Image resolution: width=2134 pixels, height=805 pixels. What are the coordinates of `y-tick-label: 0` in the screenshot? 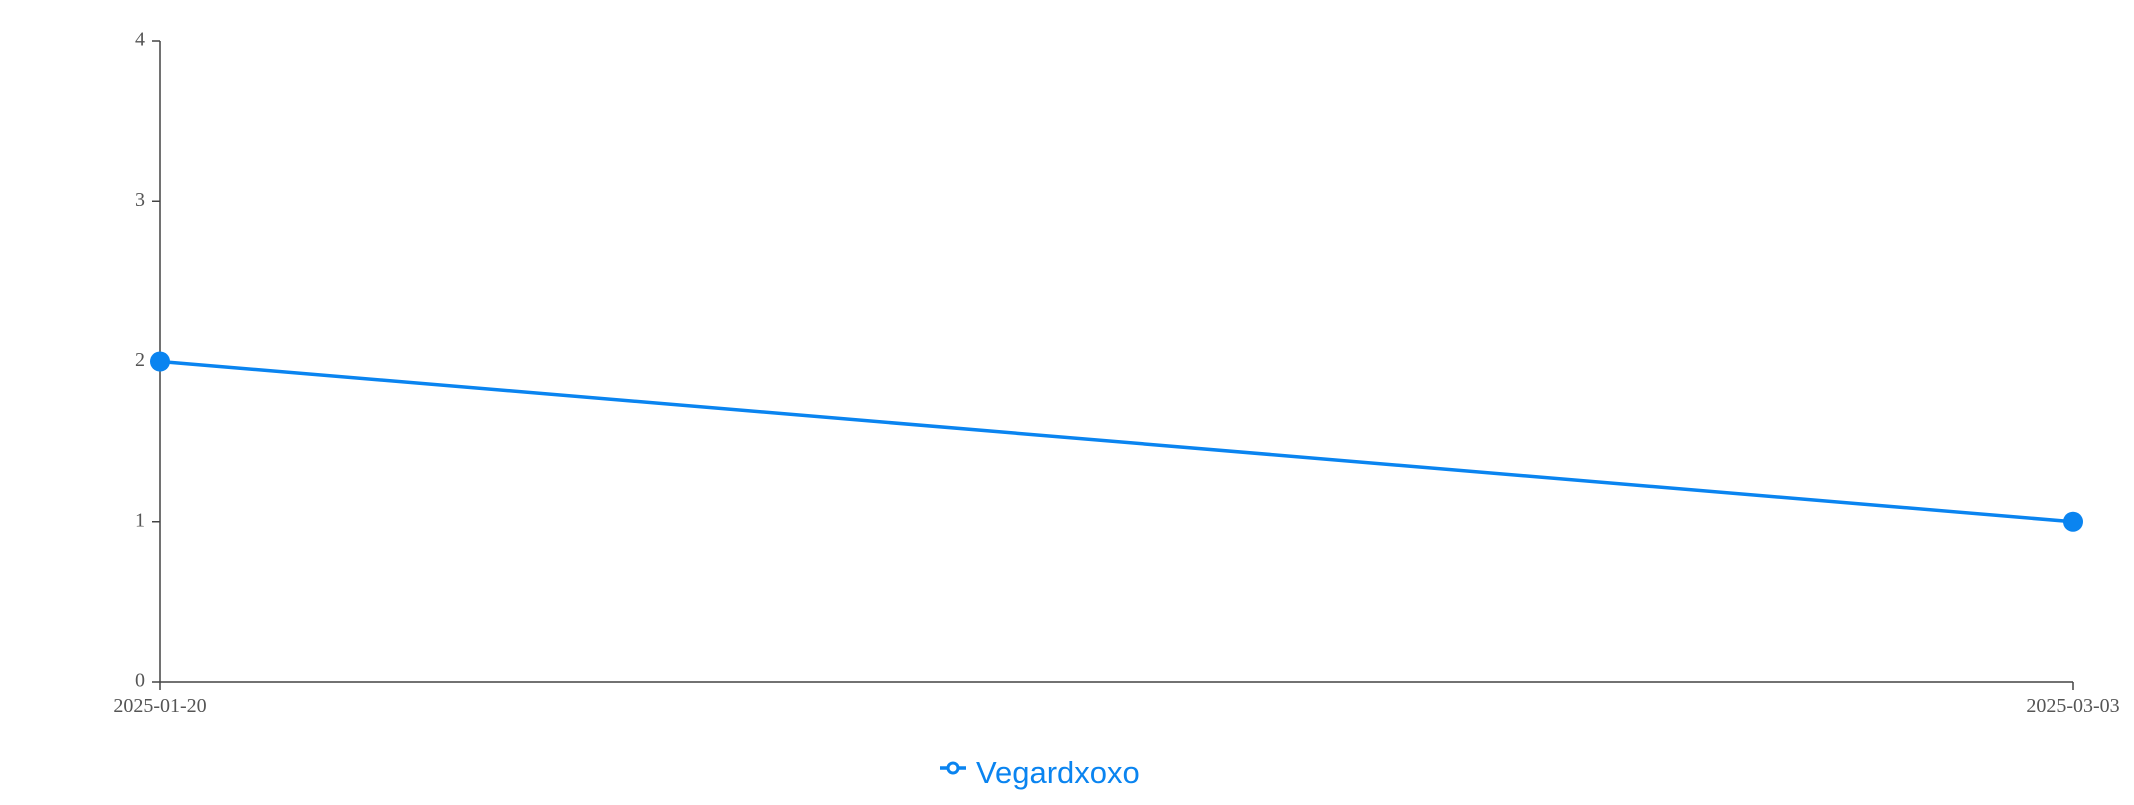 It's located at (140, 681).